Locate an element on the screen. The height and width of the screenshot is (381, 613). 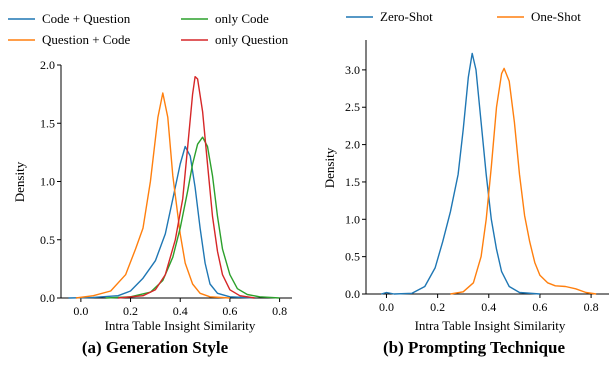
chart1-y-tick-label-3: 1.5 is located at coordinates (47, 123).